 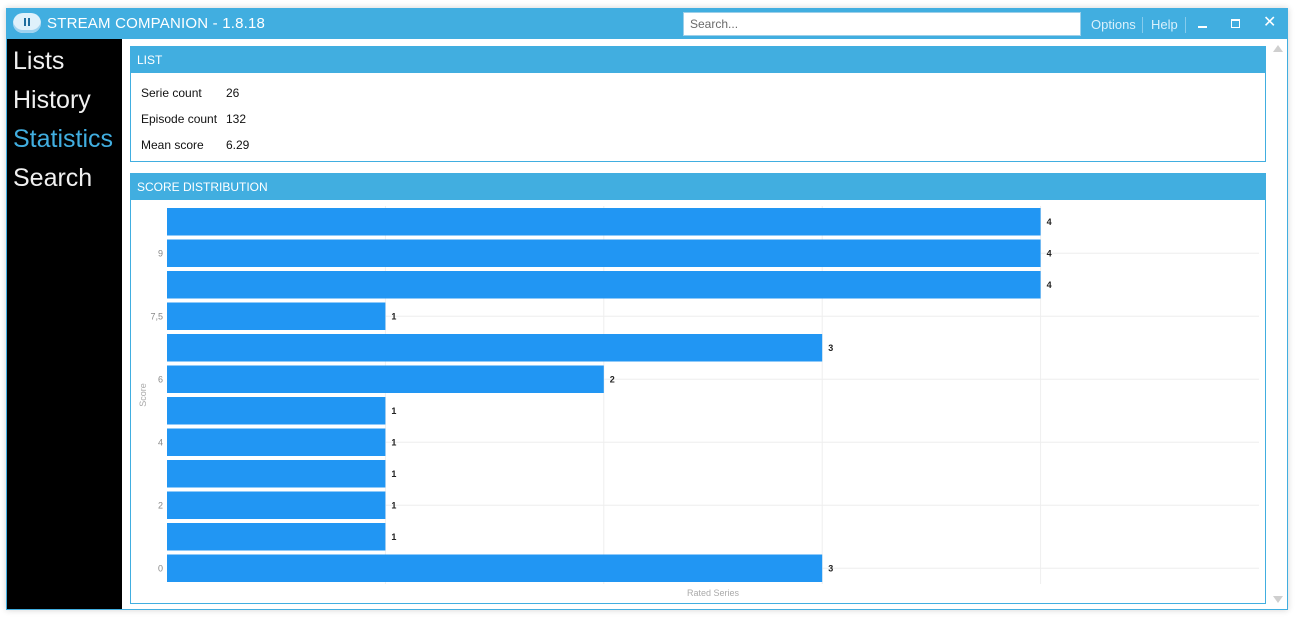 I want to click on options-link: Options, so click(x=1113, y=24).